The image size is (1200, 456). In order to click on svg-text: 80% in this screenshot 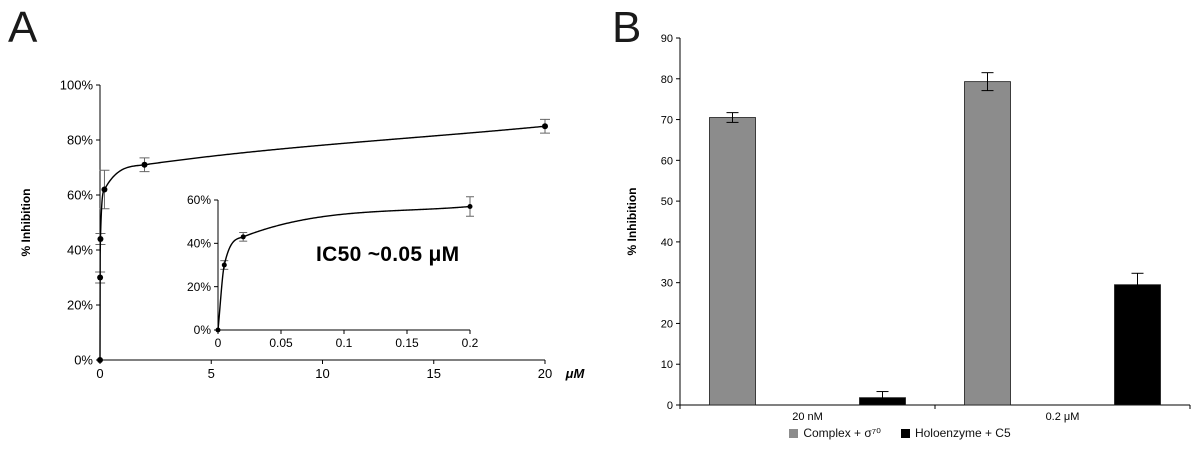, I will do `click(80, 140)`.